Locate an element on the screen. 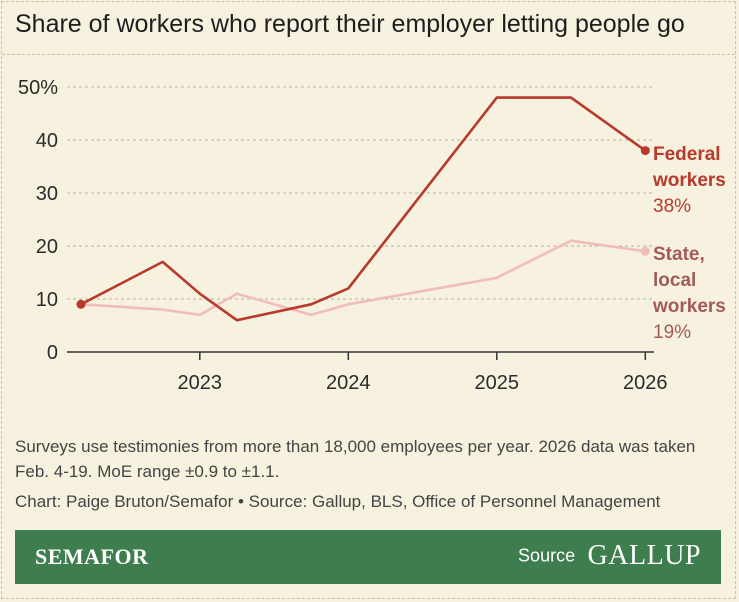 The image size is (739, 602). x-tick-label-2026: 2026 is located at coordinates (645, 383).